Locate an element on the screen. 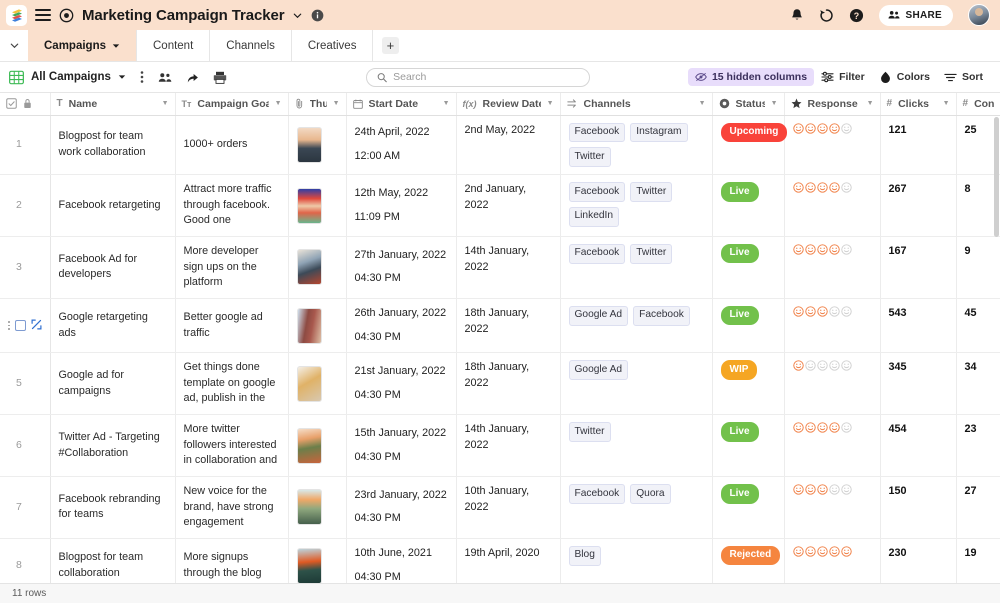  cell-review-date: 14th January, 2022 is located at coordinates (508, 446).